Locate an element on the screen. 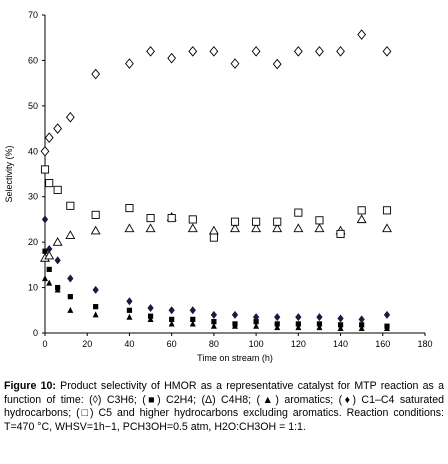 The width and height of the screenshot is (448, 464). y-tick-label: 0 is located at coordinates (35, 333).